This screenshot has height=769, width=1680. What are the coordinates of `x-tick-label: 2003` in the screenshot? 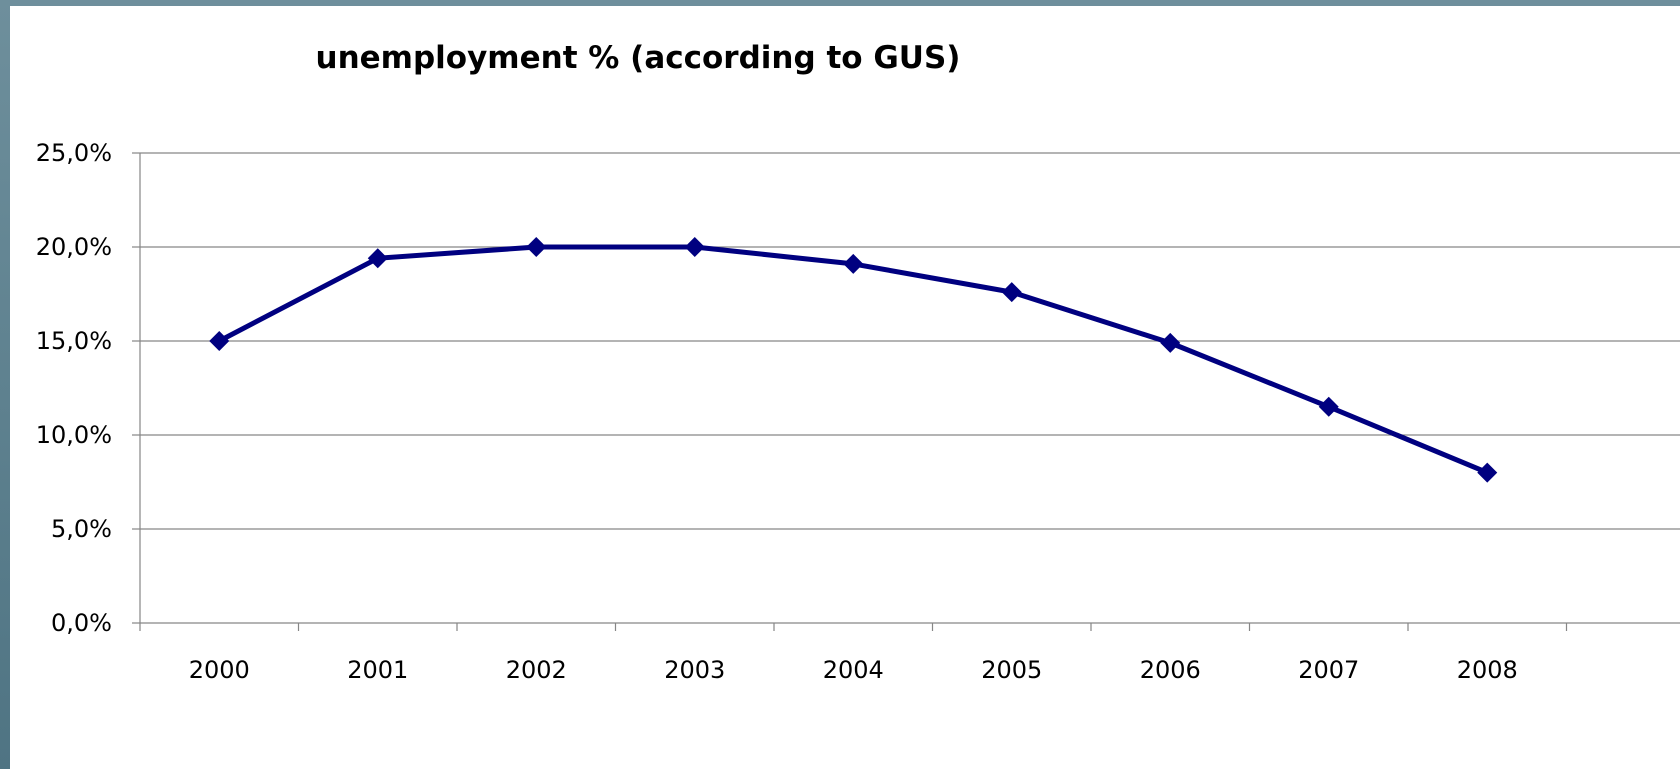 It's located at (694, 670).